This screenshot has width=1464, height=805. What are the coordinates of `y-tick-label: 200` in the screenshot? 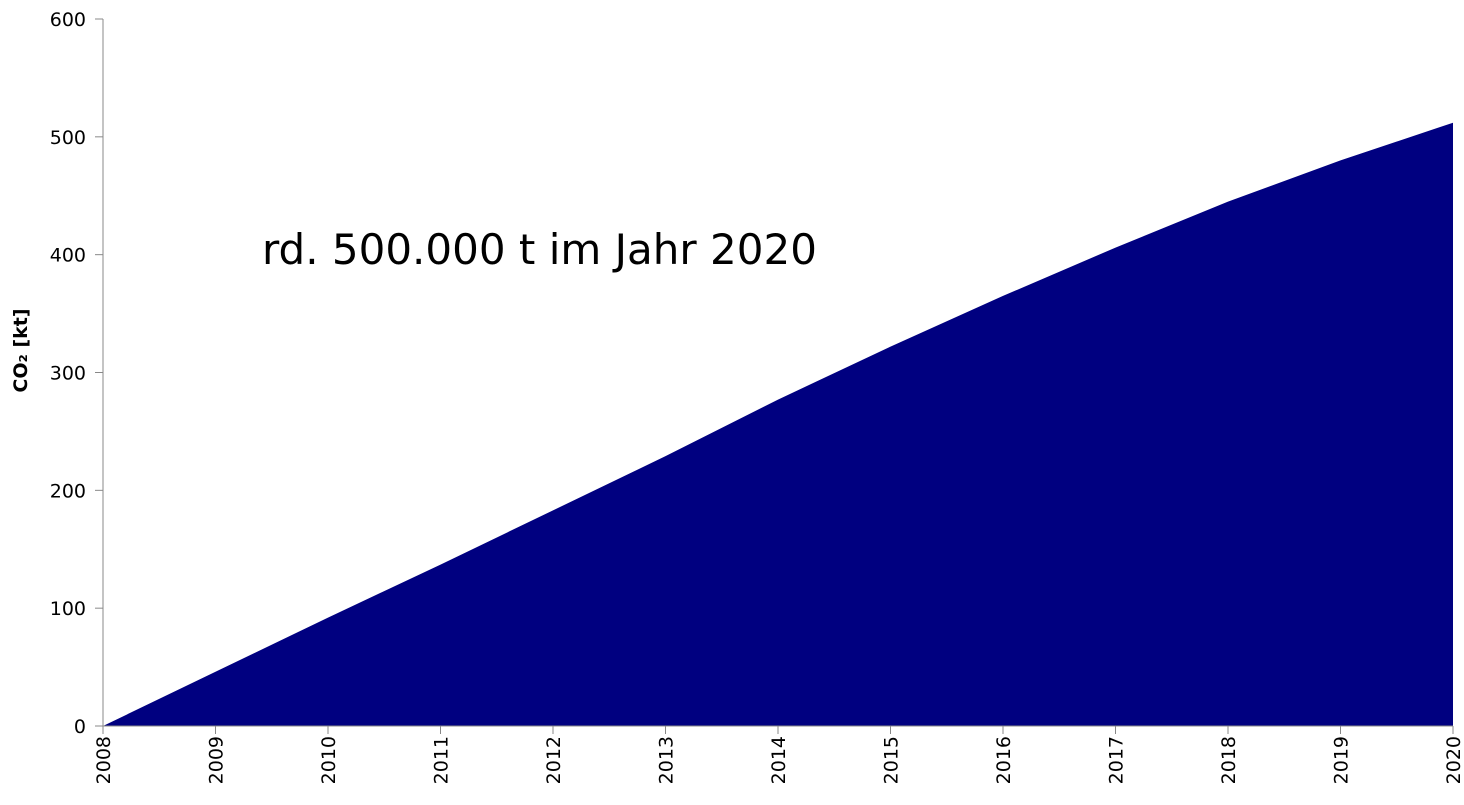 It's located at (68, 491).